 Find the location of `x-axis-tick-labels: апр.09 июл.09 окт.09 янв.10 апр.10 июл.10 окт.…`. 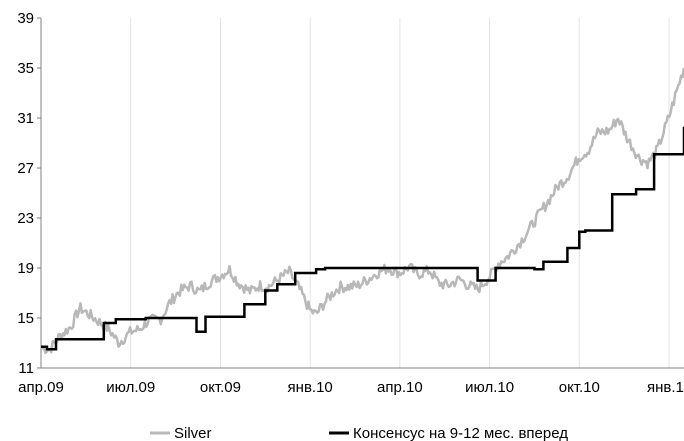

x-axis-tick-labels: апр.09 июл.09 окт.09 янв.10 апр.10 июл.10 окт.… is located at coordinates (351, 387).